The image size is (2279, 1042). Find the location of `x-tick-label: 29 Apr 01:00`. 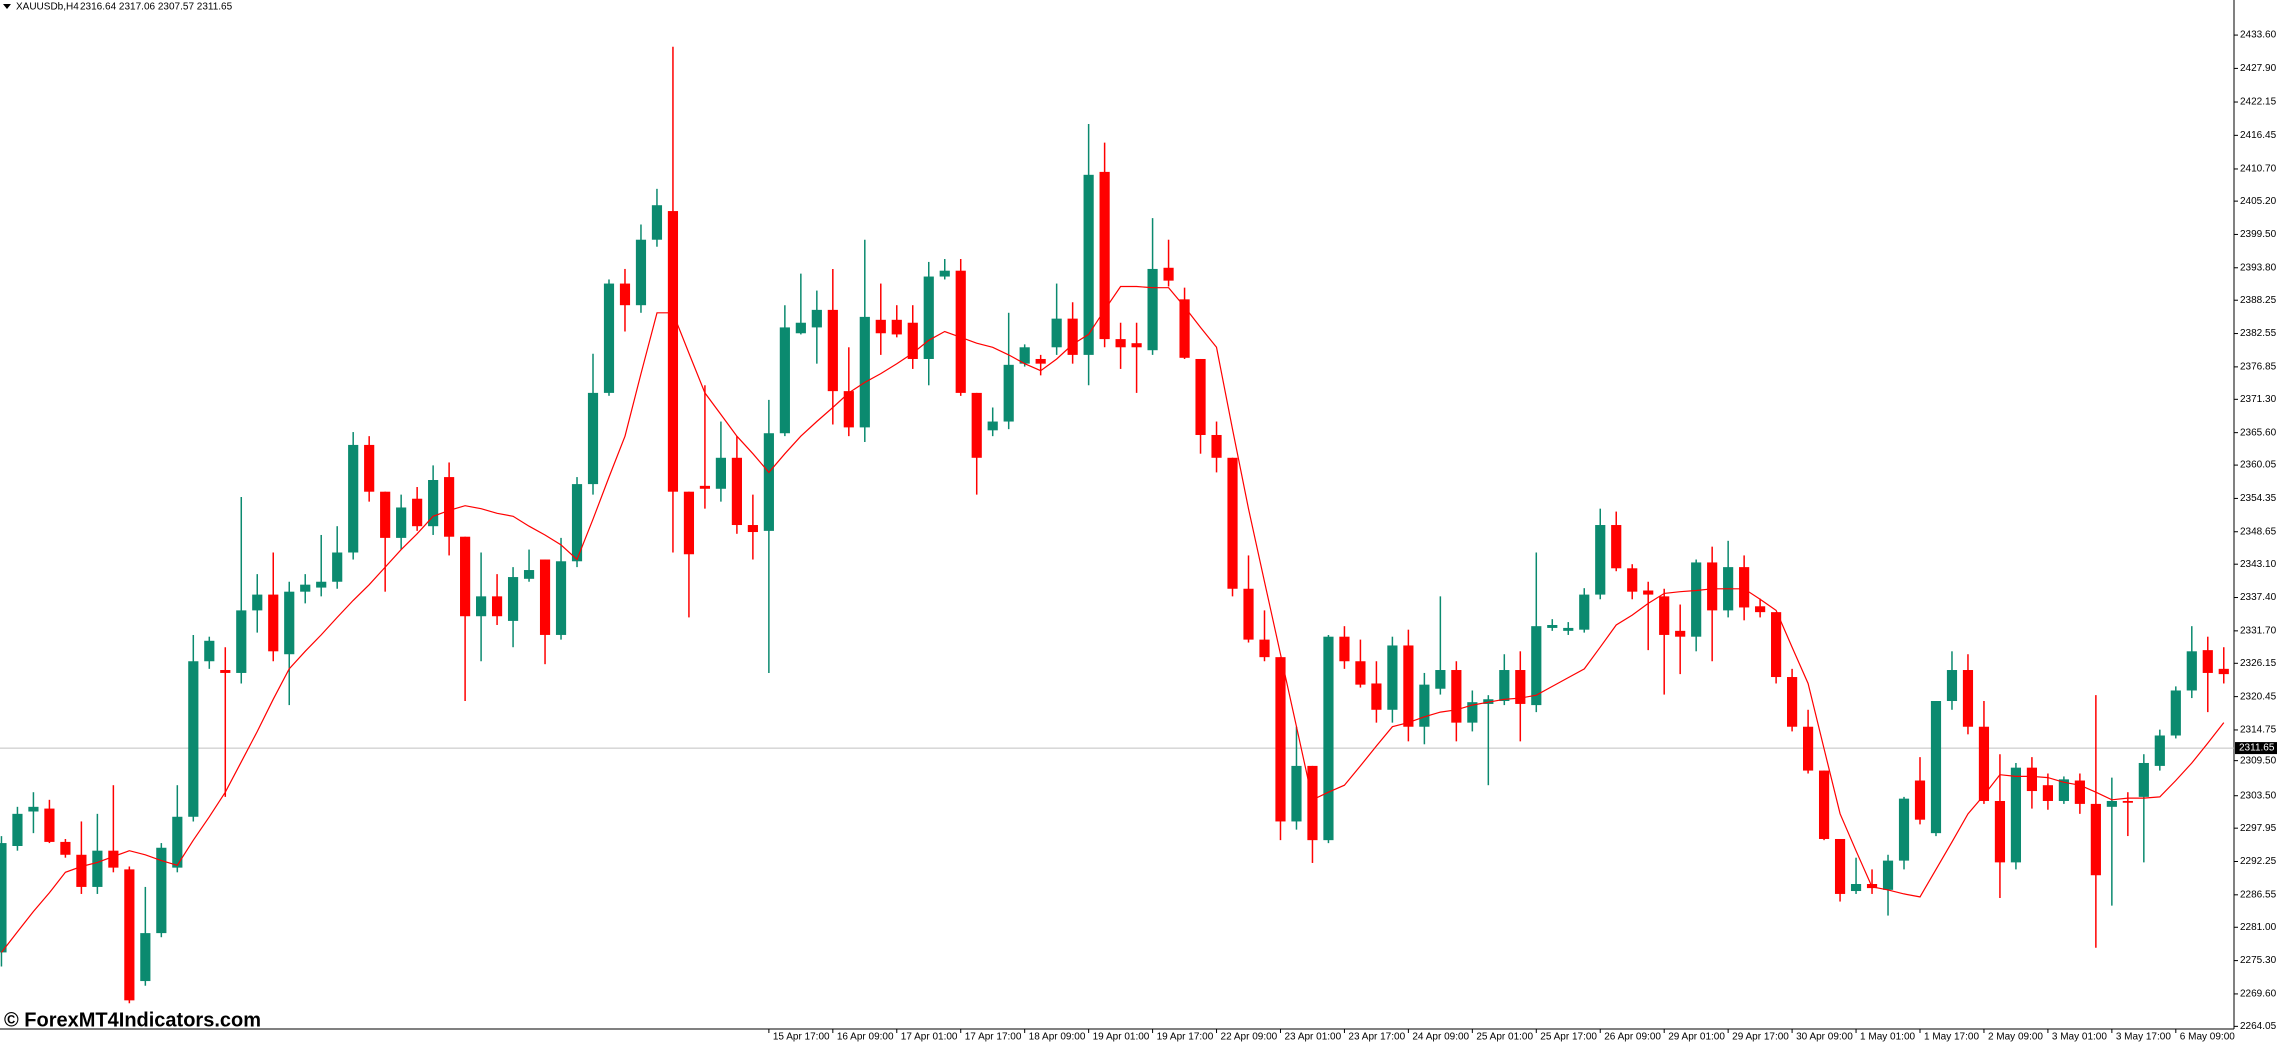

x-tick-label: 29 Apr 01:00 is located at coordinates (1696, 1037).